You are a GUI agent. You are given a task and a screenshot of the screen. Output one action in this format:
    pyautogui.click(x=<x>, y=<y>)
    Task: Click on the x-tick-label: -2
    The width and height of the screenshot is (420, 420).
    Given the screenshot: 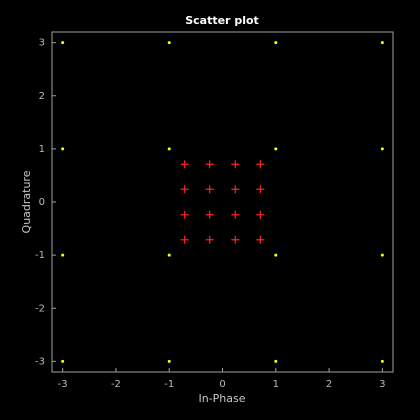 What is the action you would take?
    pyautogui.click(x=116, y=384)
    